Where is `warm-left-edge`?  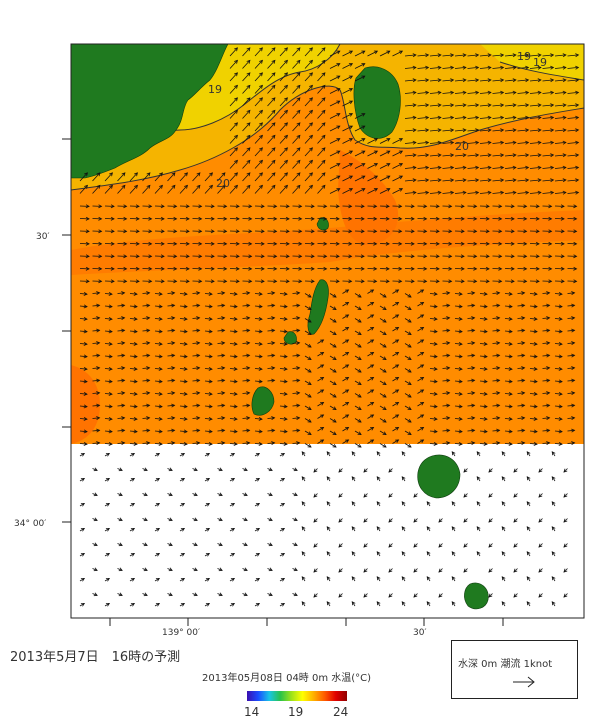 warm-left-edge is located at coordinates (85, 404).